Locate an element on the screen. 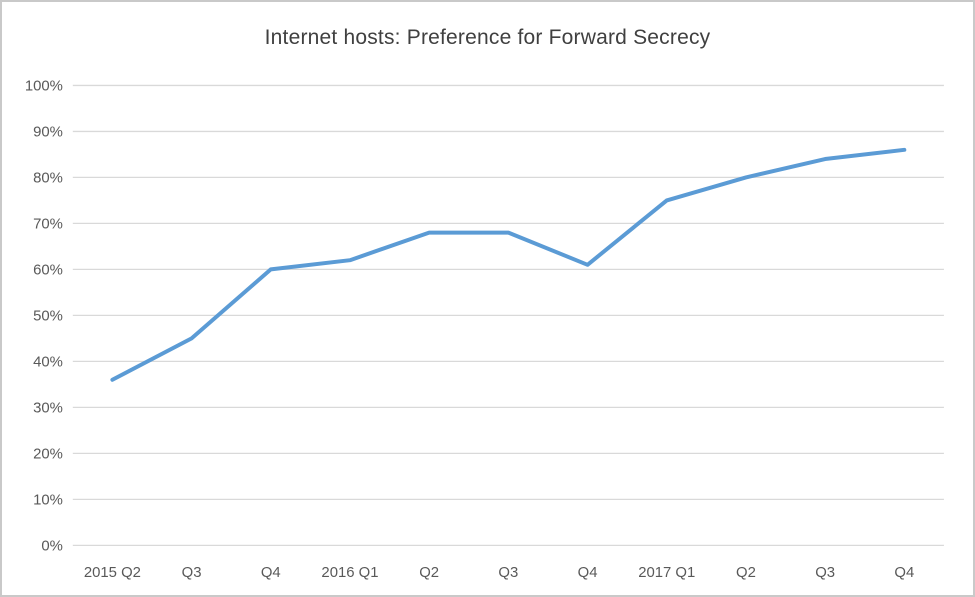 The width and height of the screenshot is (975, 597). x-axis-tick-label: 2015 Q2 is located at coordinates (112, 573).